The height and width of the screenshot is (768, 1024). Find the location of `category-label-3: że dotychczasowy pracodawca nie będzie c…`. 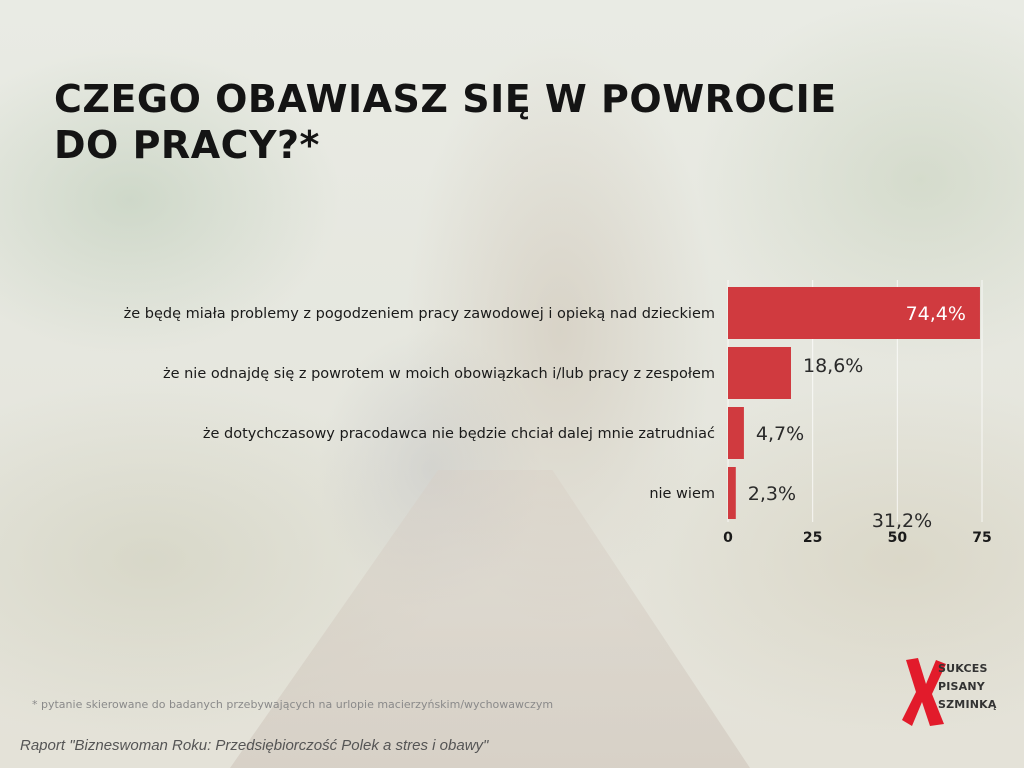

category-label-3: że dotychczasowy pracodawca nie będzie c… is located at coordinates (459, 434).